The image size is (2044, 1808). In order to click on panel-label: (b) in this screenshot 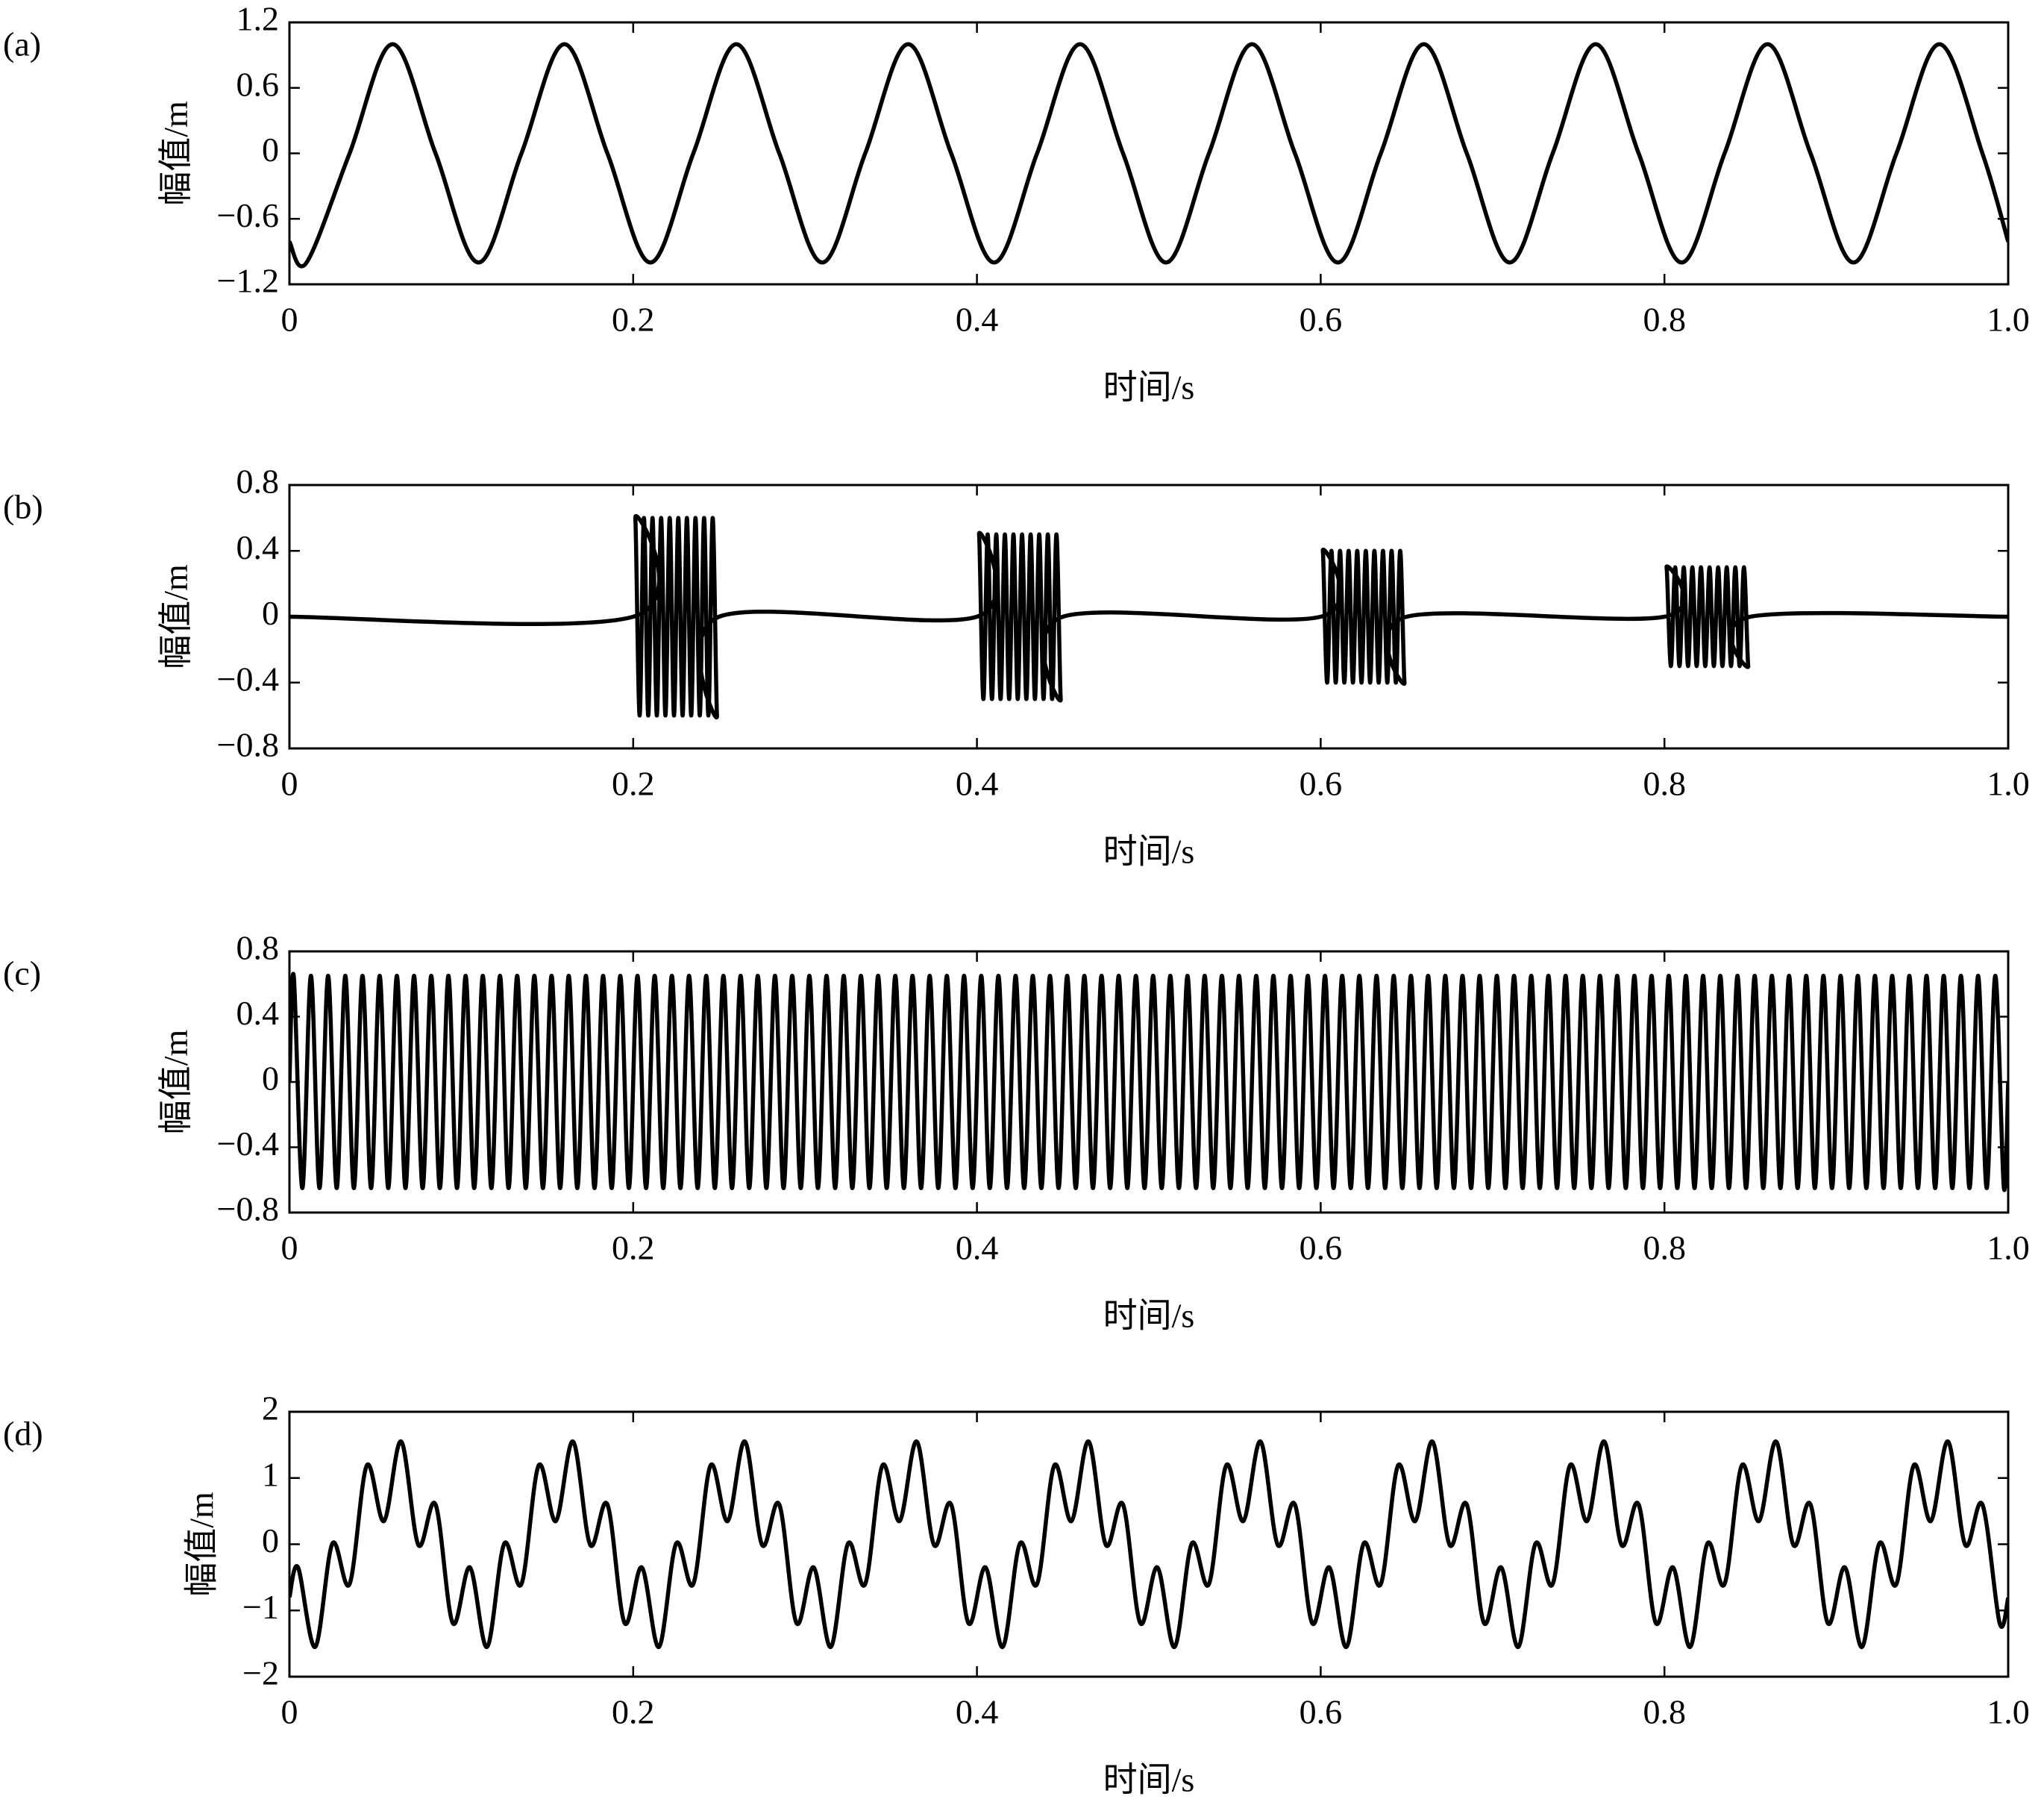, I will do `click(23, 507)`.